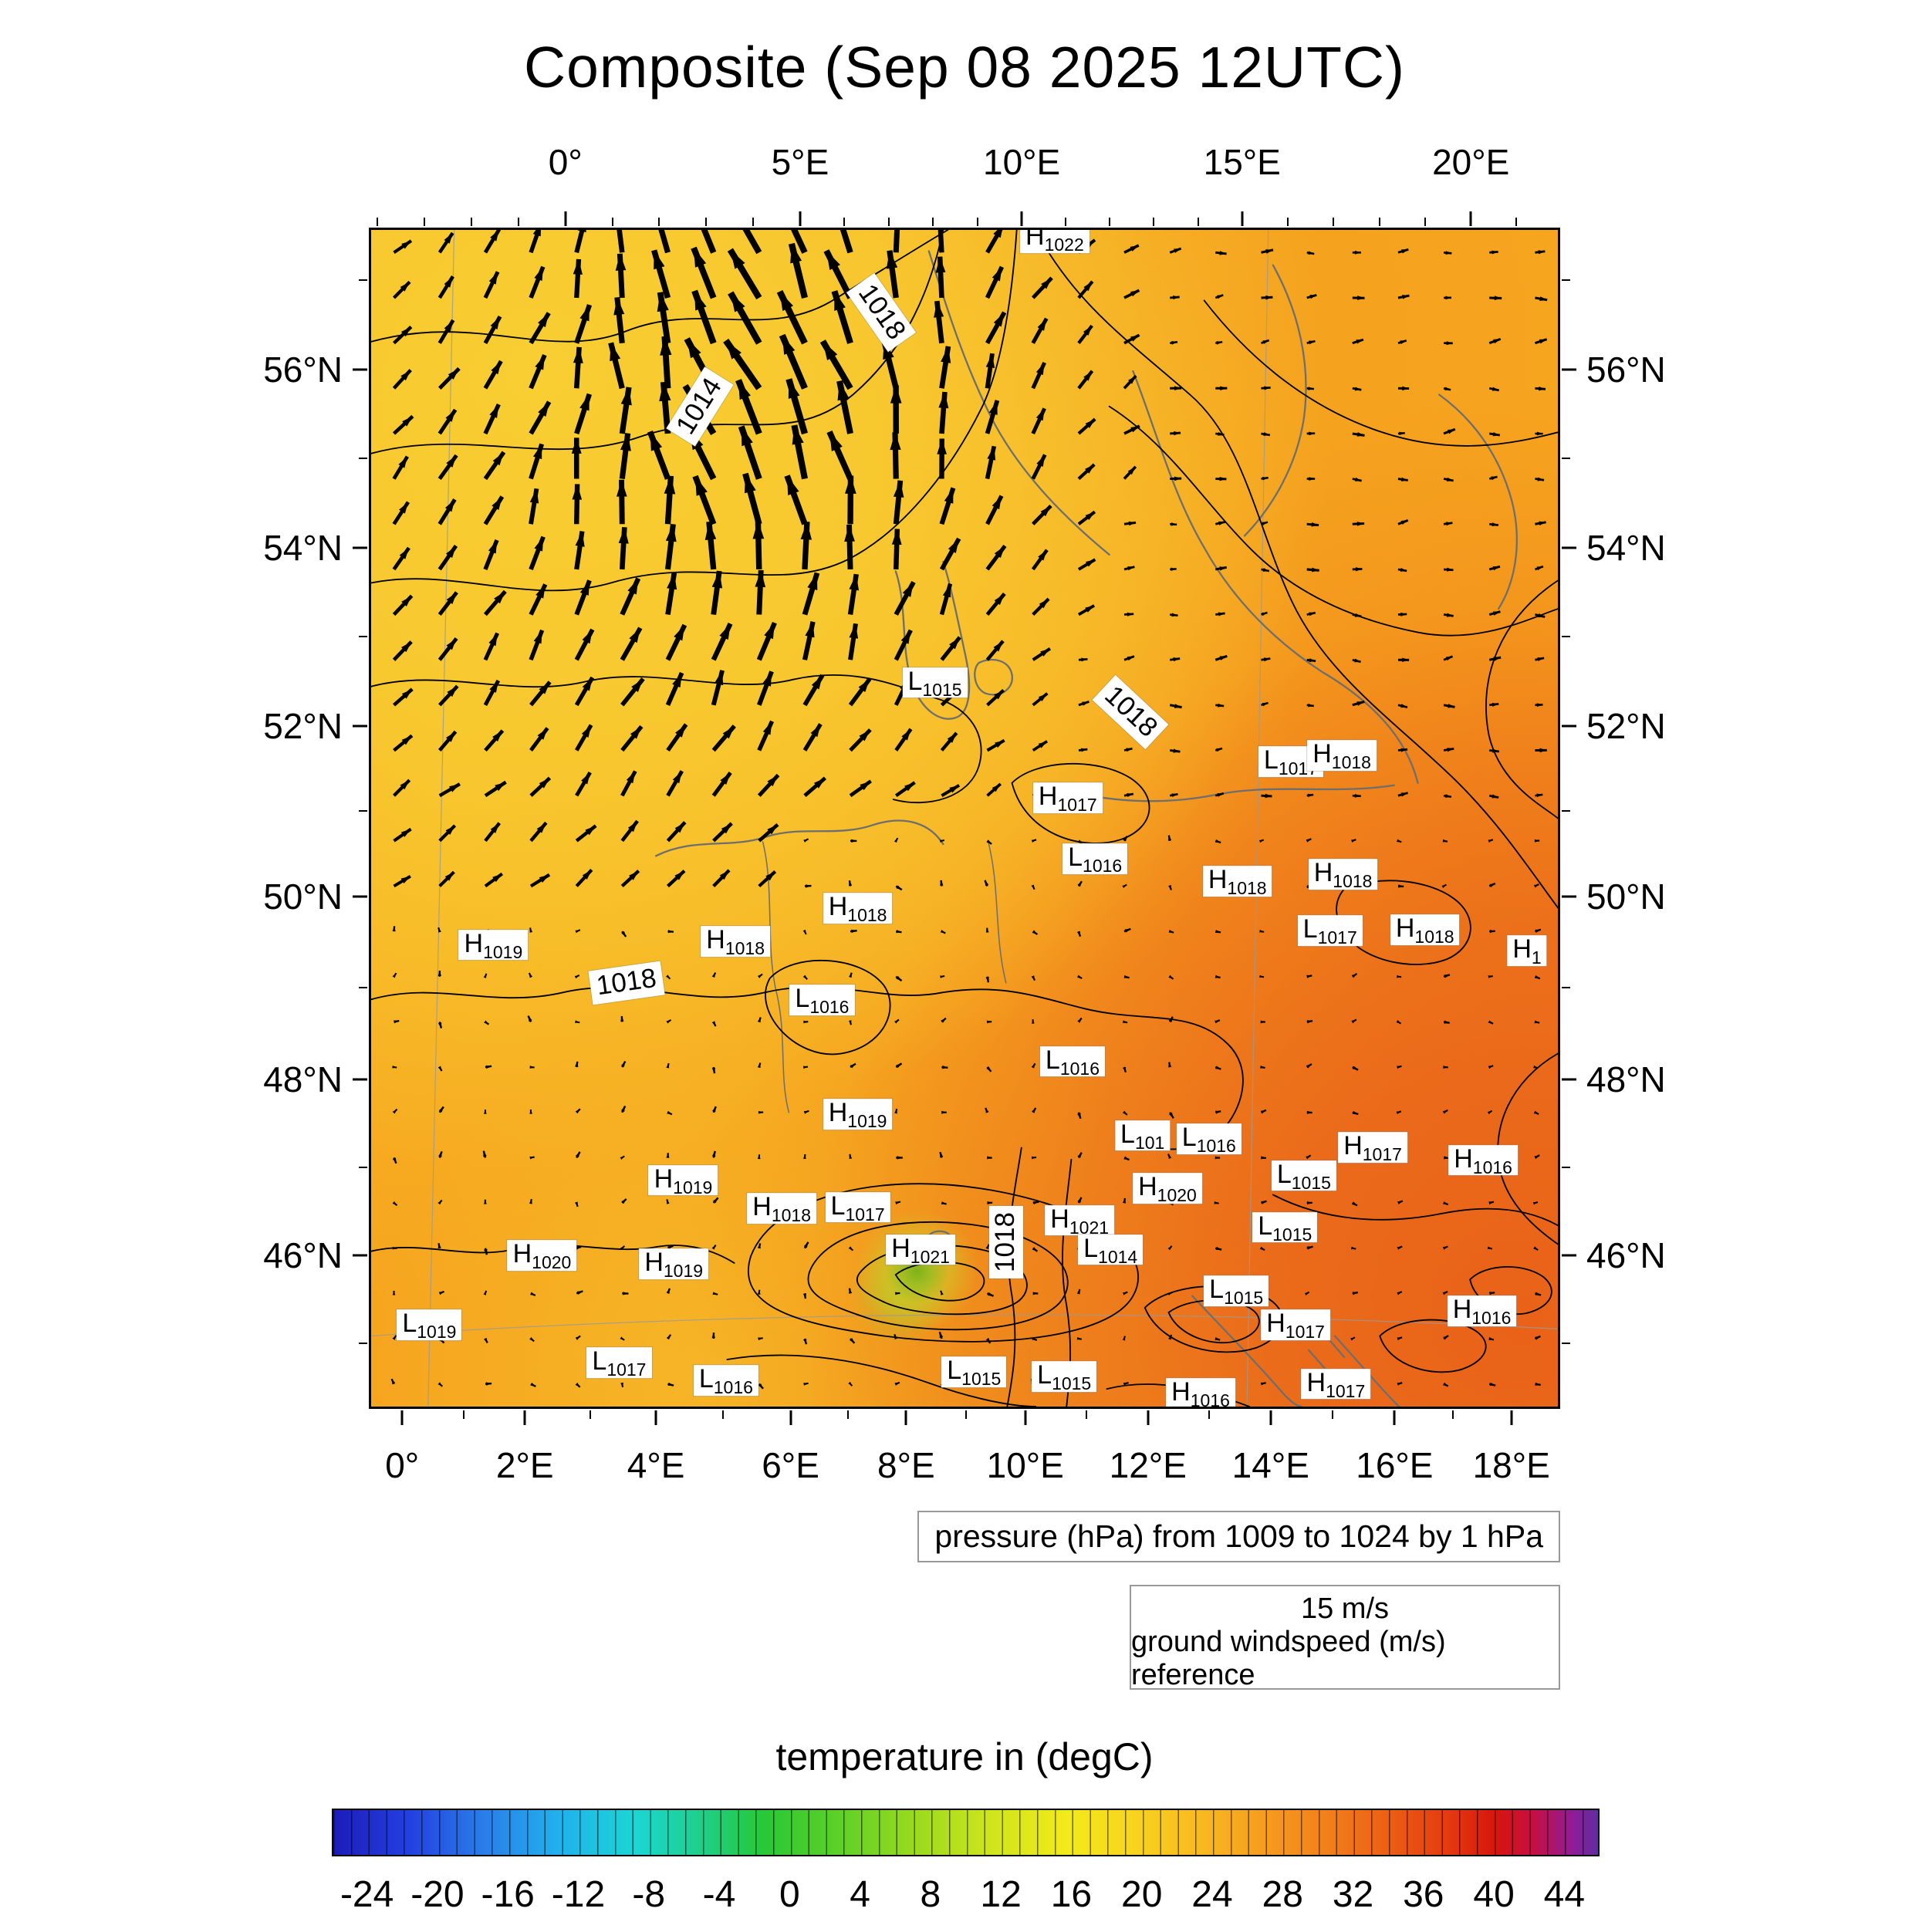 This screenshot has width=1929, height=1932. What do you see at coordinates (1626, 726) in the screenshot?
I see `right-axis-label: 52°N` at bounding box center [1626, 726].